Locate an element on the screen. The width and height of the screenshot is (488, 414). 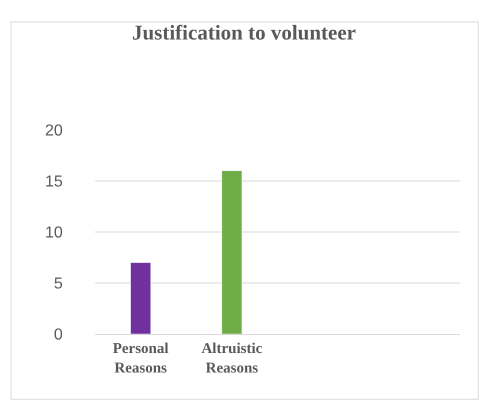
x-tick-label: Personal Reasons is located at coordinates (140, 358).